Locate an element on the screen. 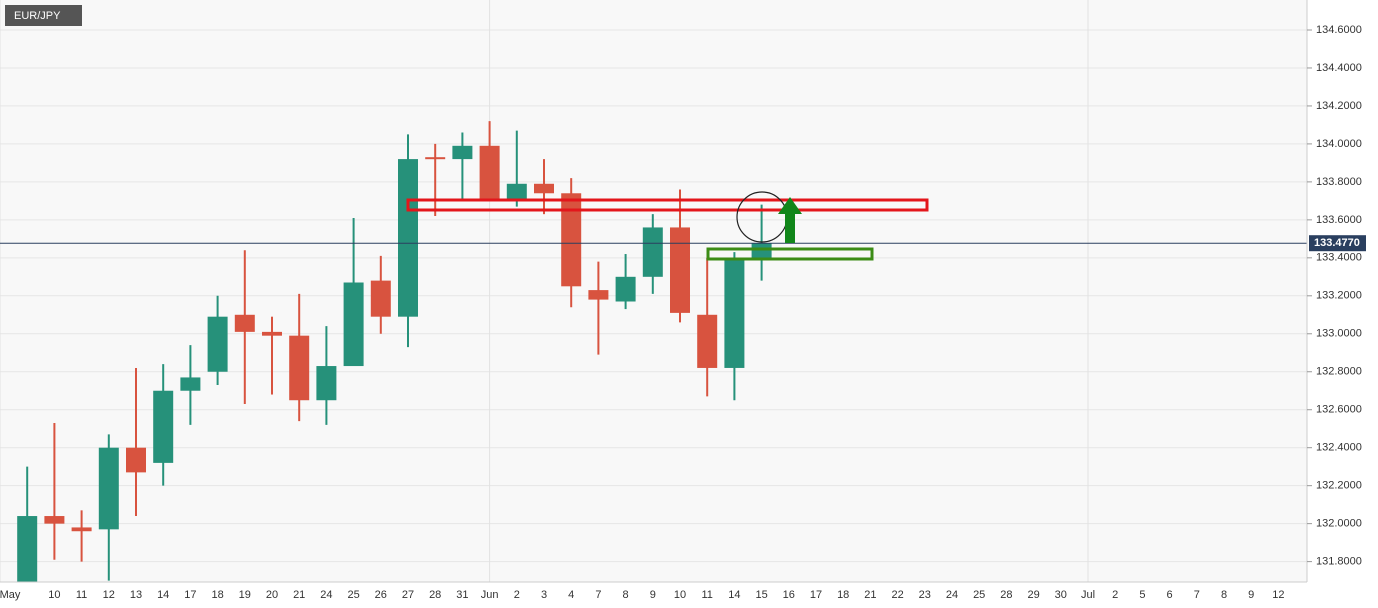 Image resolution: width=1378 pixels, height=608 pixels. y-tick-label: 131.8000 is located at coordinates (1339, 562).